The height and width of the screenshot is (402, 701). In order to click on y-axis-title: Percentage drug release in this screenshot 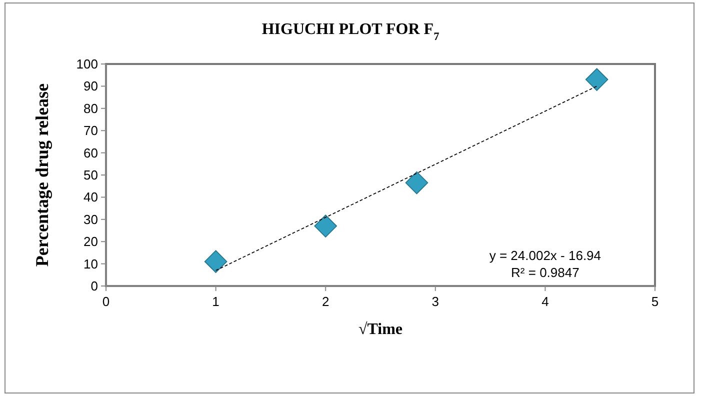, I will do `click(42, 175)`.